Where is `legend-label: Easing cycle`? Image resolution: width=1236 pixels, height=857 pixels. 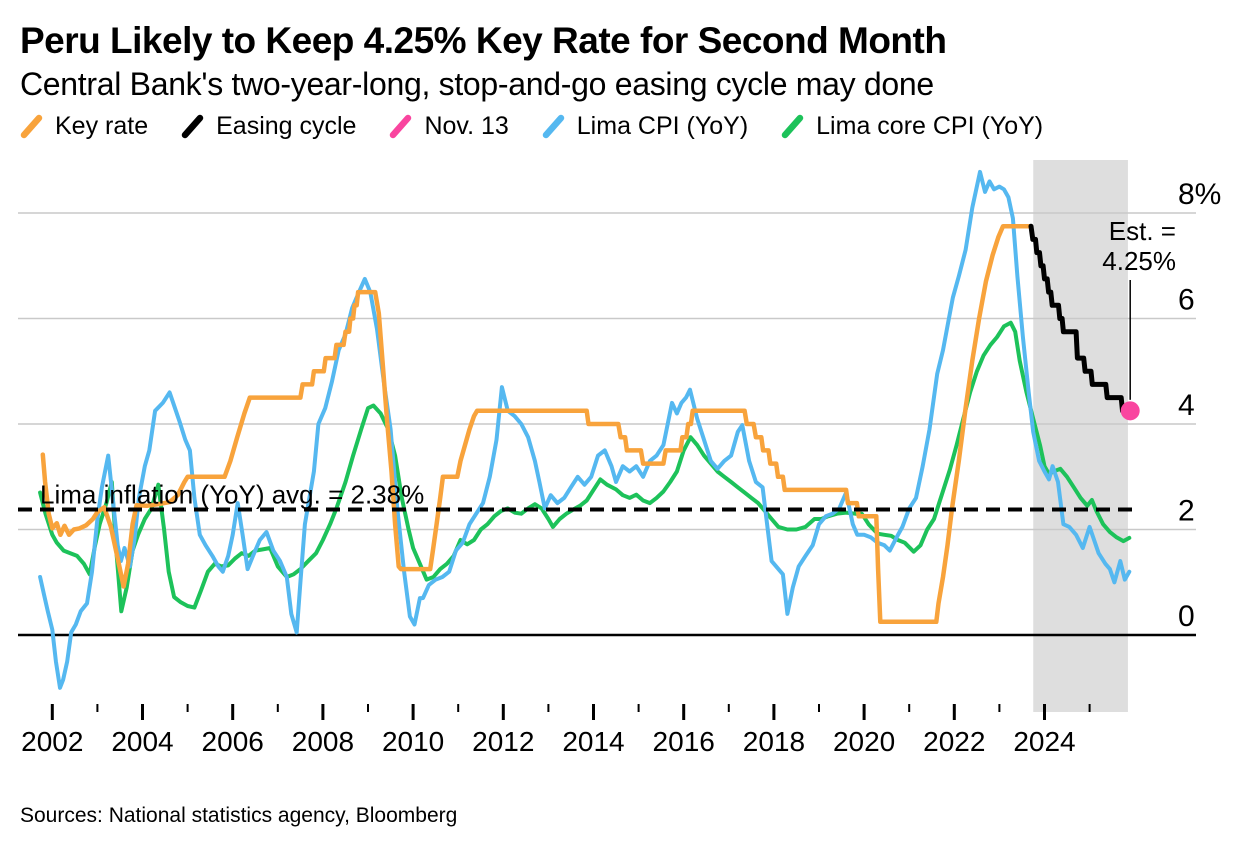 legend-label: Easing cycle is located at coordinates (286, 126).